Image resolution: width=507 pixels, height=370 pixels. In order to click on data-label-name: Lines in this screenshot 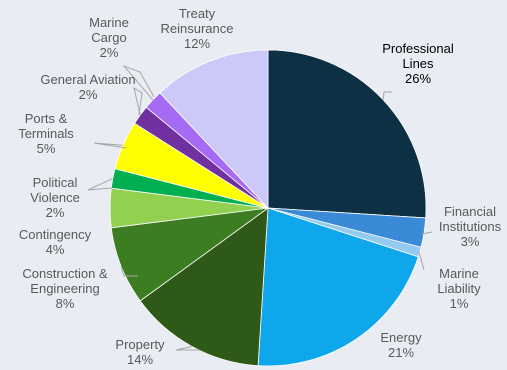, I will do `click(418, 63)`.